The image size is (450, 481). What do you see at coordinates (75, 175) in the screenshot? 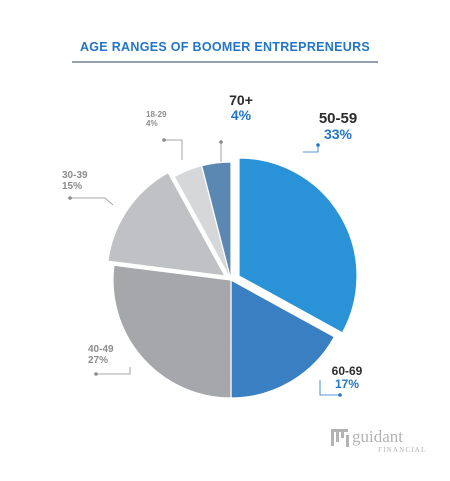
I see `slice-label-30-39: 30-39` at bounding box center [75, 175].